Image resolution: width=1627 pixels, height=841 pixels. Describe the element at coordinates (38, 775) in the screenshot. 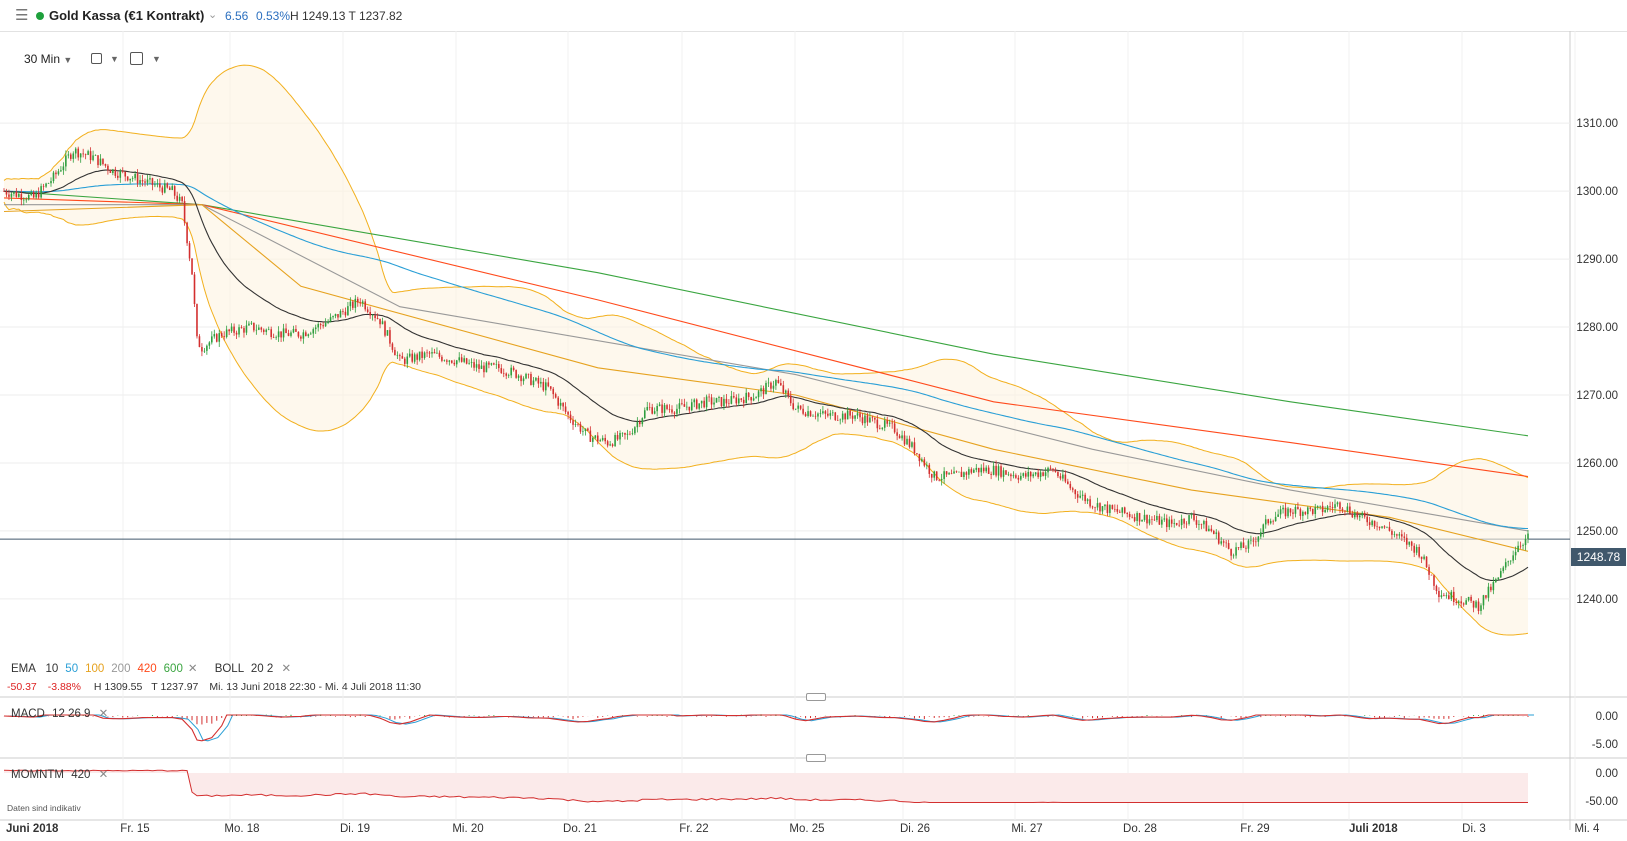

I see `momentum-label: MOMNTM` at that location.